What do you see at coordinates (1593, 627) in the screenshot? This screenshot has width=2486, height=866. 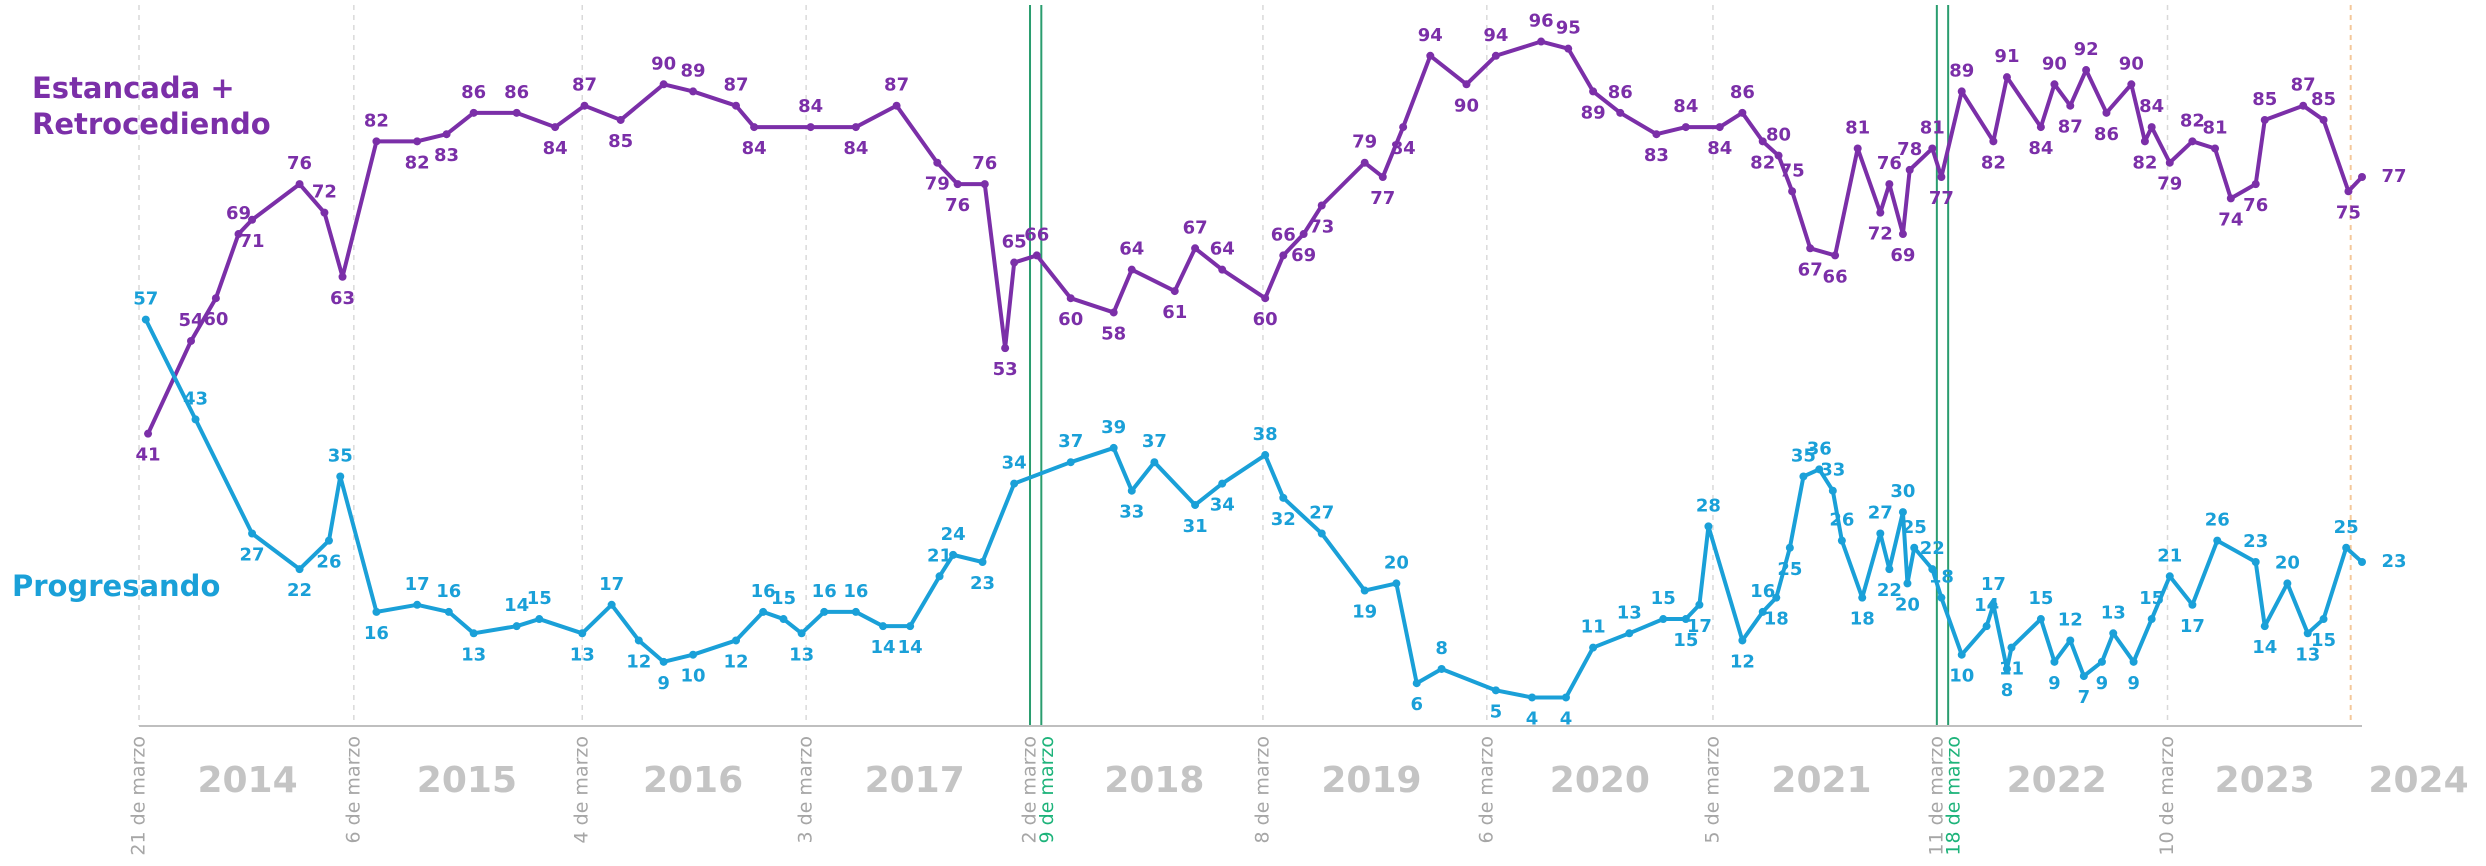 I see `data-label: 11` at bounding box center [1593, 627].